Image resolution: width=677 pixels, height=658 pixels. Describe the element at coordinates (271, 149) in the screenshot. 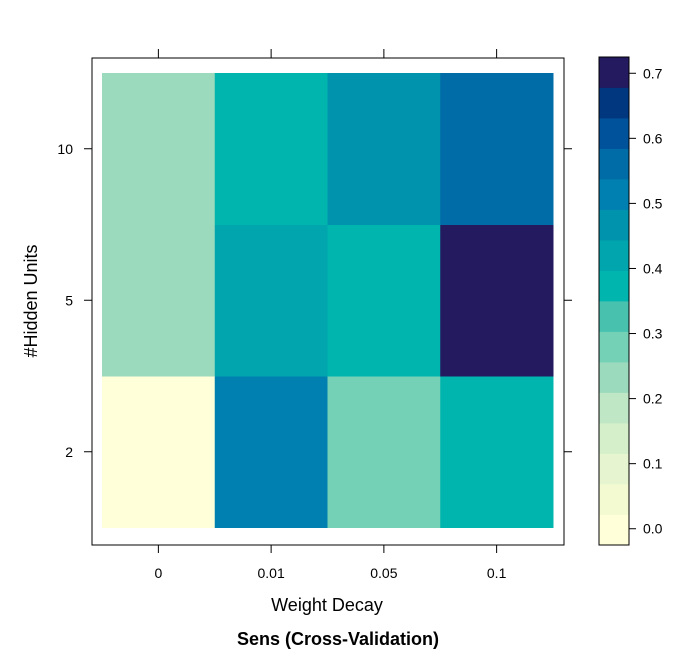

I see `heatmap-cell-10-0.01` at that location.